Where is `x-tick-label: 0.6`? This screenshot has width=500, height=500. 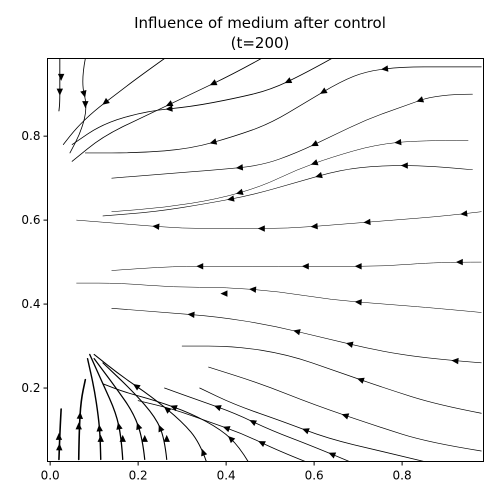 x-tick-label: 0.6 is located at coordinates (314, 476).